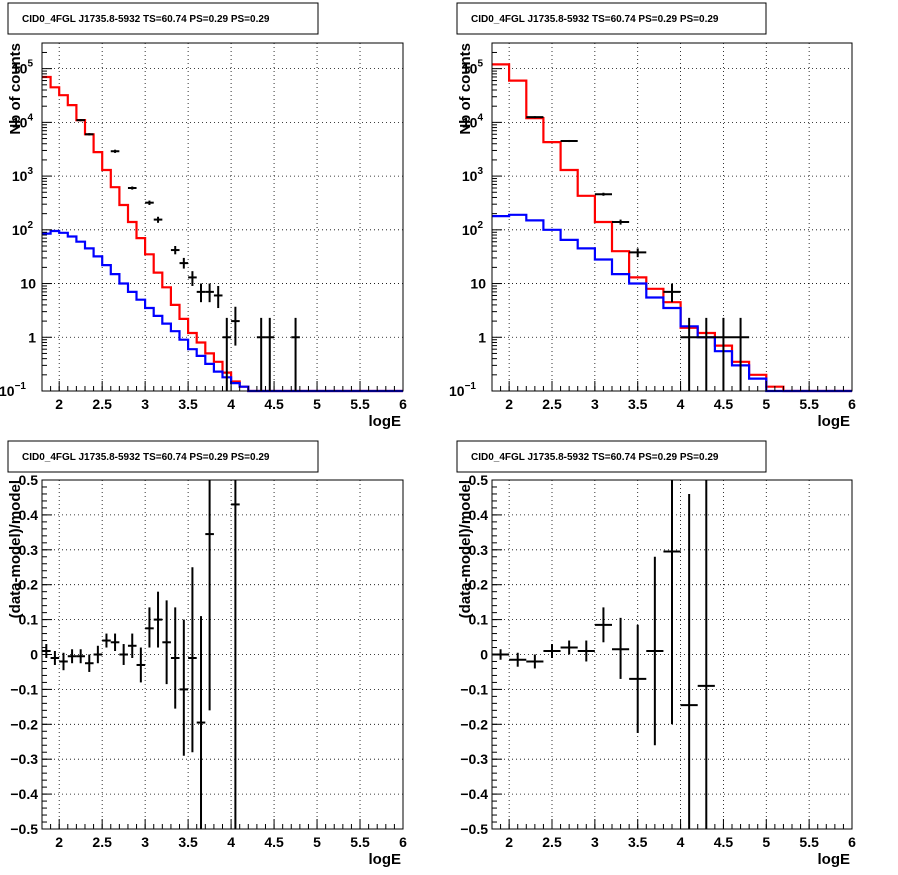 Image resolution: width=898 pixels, height=875 pixels. Describe the element at coordinates (15, 549) in the screenshot. I see `y-axis-label: (data-model)/model` at that location.